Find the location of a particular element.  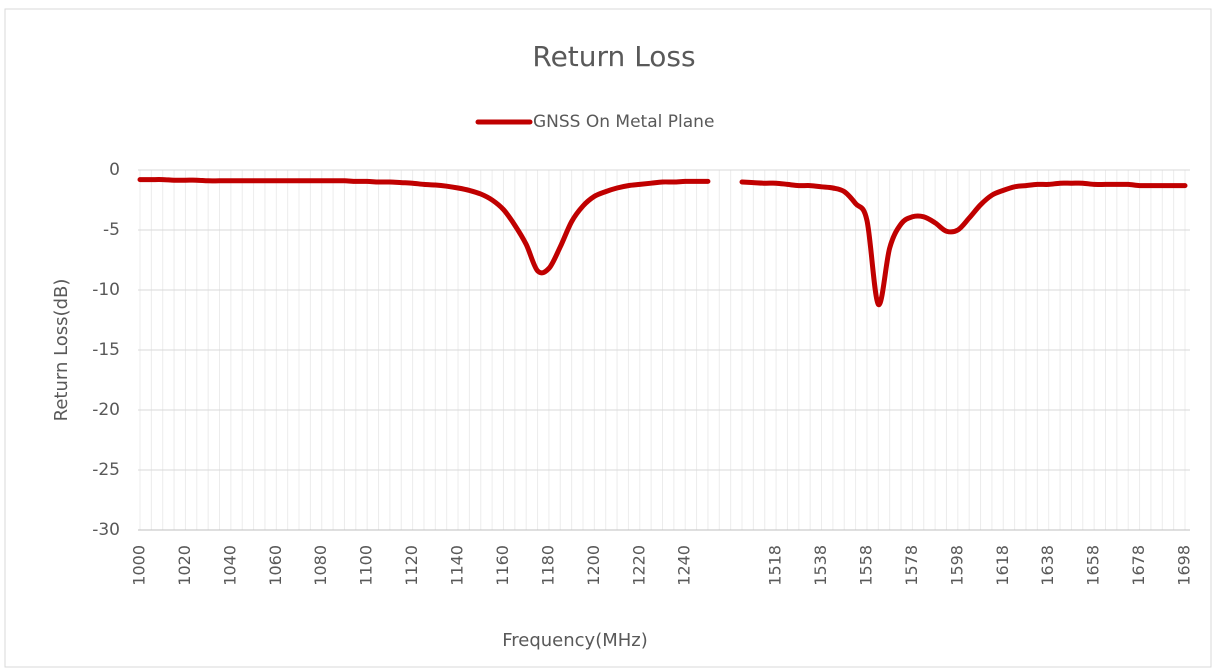

x-tick-label: 1658 is located at coordinates (1093, 565).